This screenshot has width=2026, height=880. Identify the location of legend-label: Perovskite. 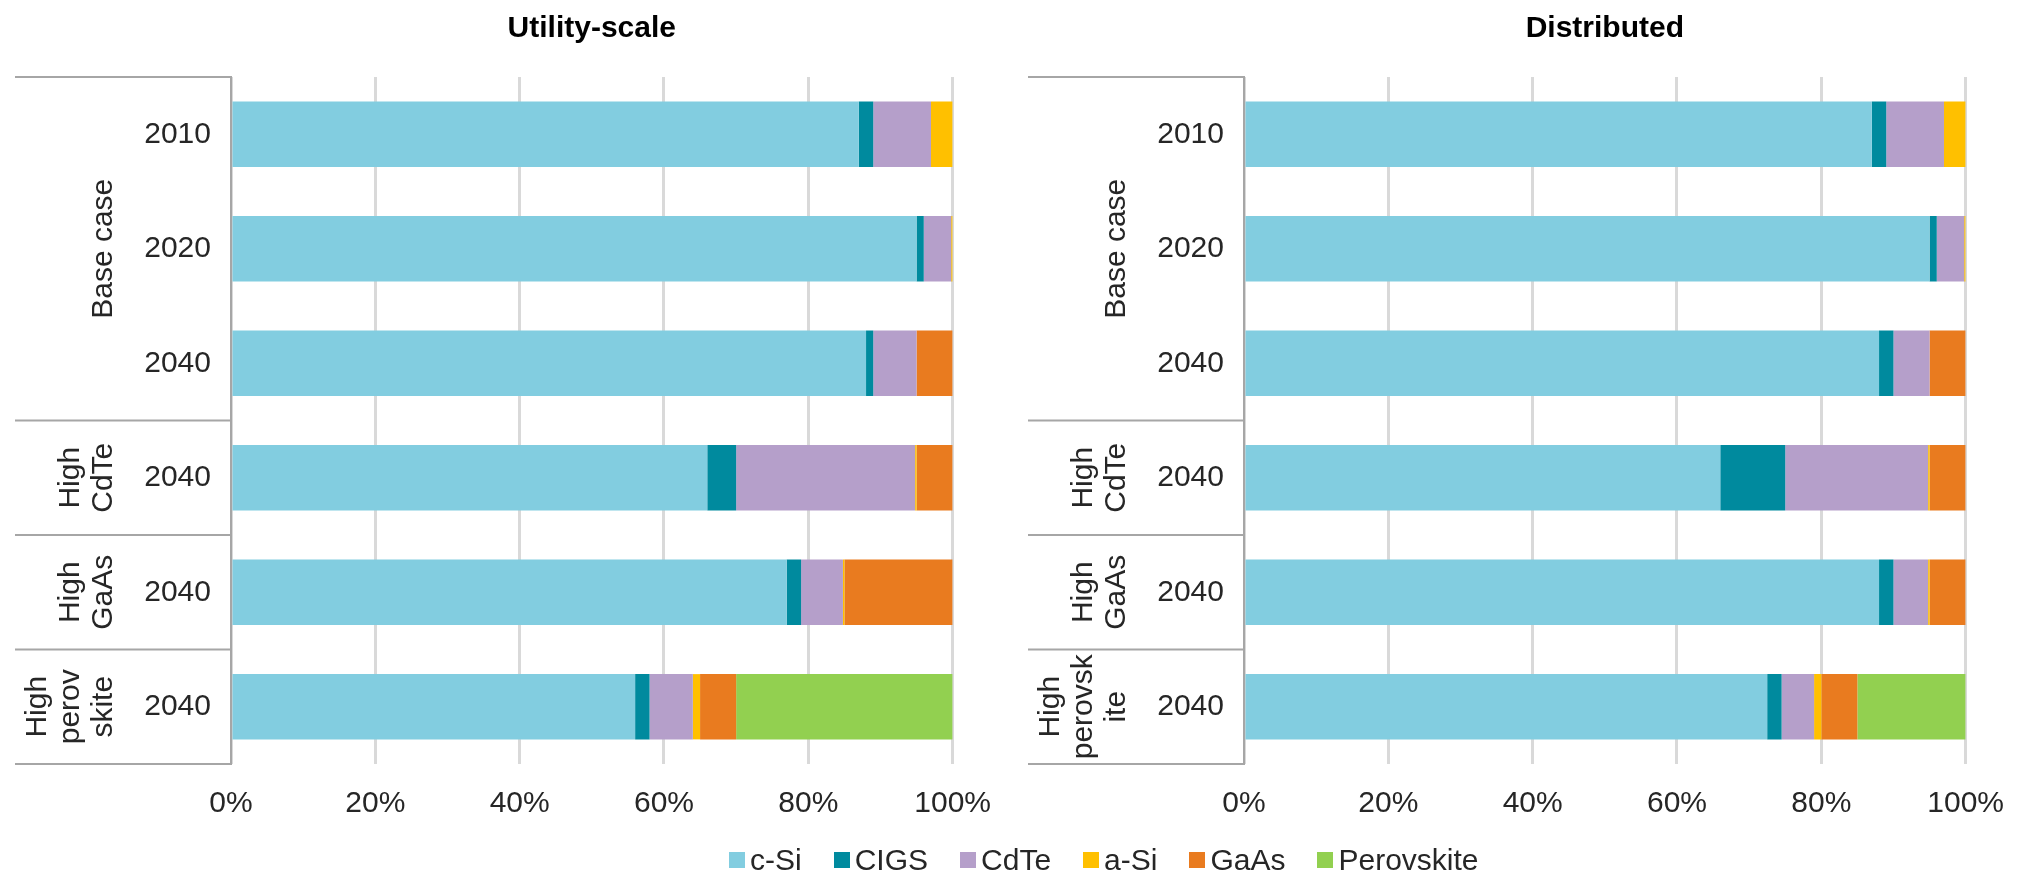
(1408, 860).